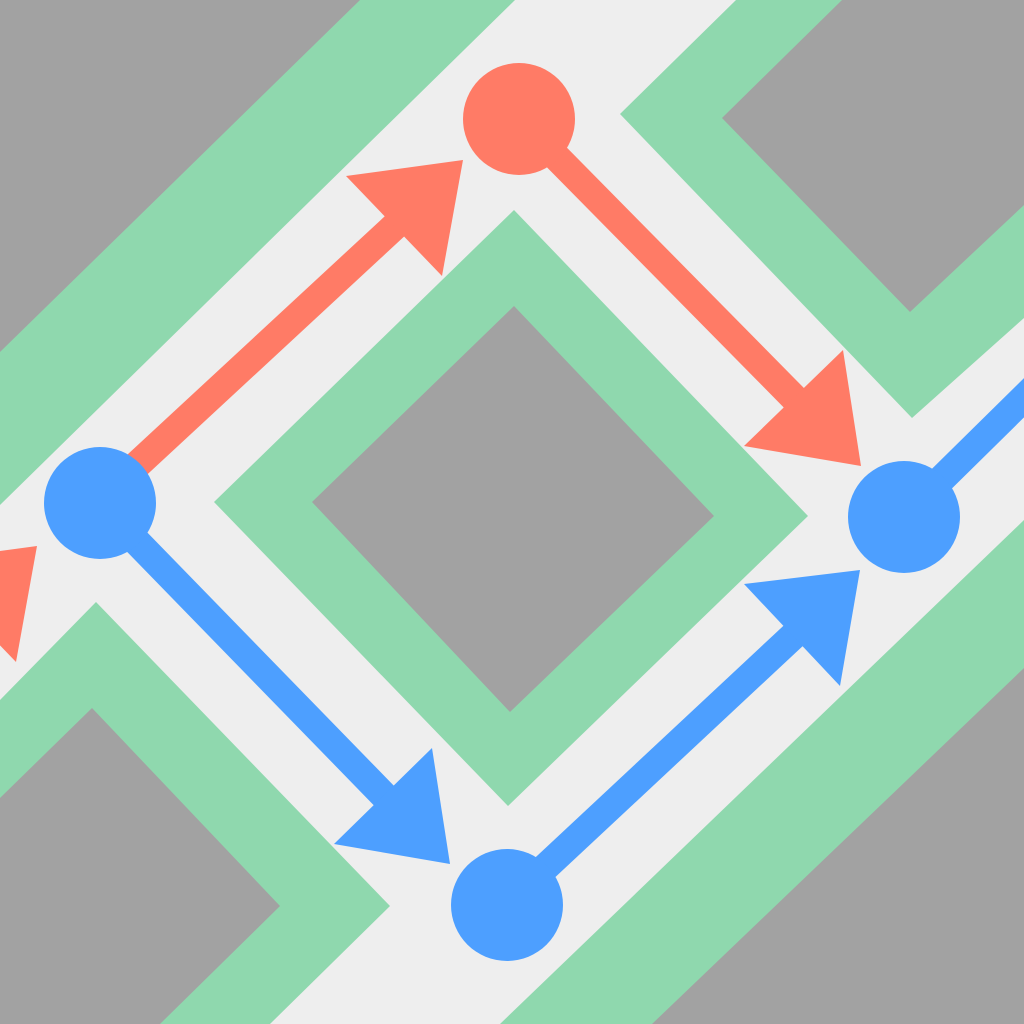  What do you see at coordinates (873, 156) in the screenshot?
I see `block-top-right-fill` at bounding box center [873, 156].